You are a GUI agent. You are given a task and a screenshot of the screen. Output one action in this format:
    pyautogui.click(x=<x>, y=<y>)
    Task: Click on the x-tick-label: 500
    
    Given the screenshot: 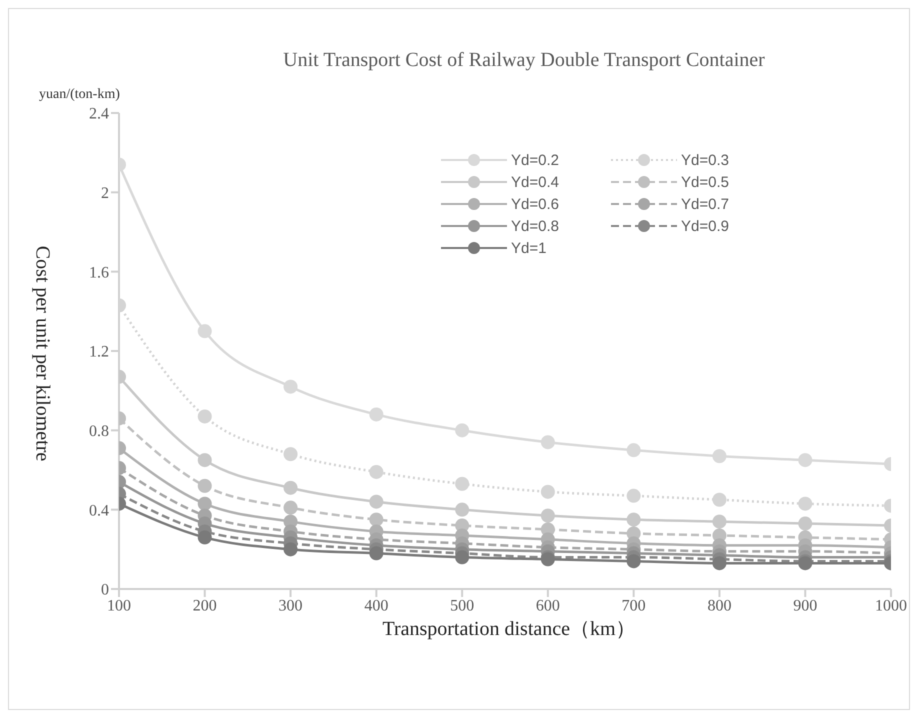 What is the action you would take?
    pyautogui.click(x=462, y=605)
    